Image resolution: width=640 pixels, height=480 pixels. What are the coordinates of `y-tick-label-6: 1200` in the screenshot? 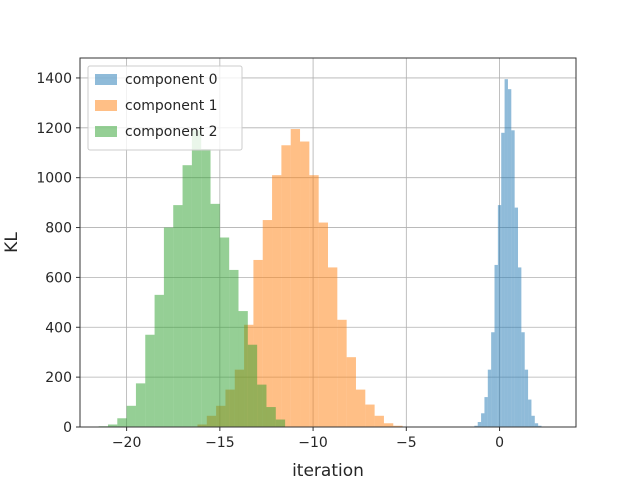 It's located at (54, 129).